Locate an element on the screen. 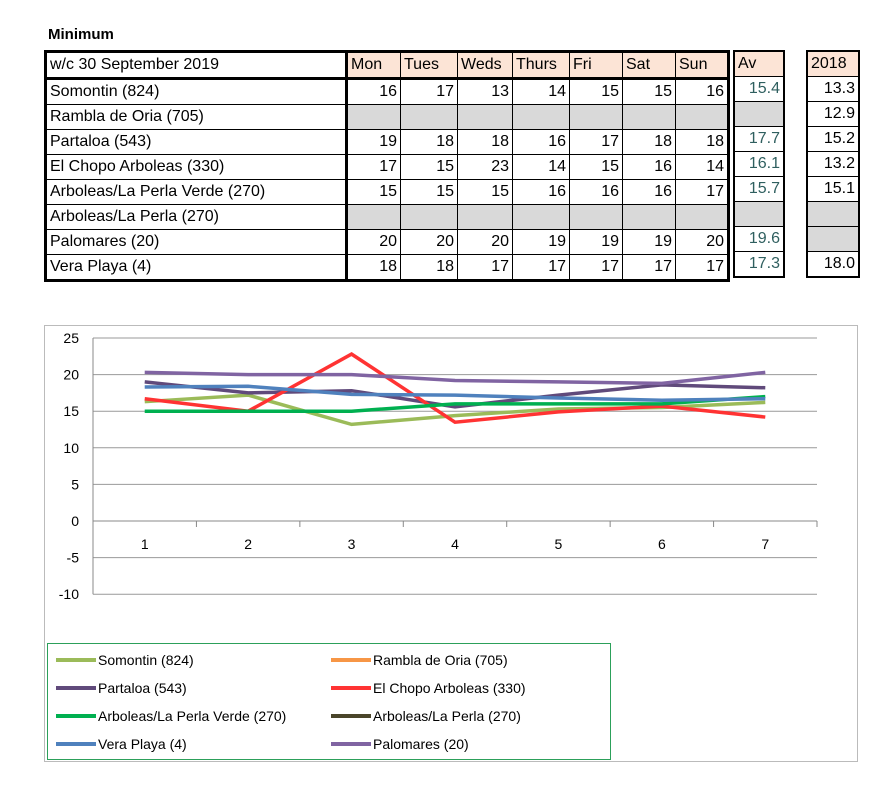 This screenshot has height=800, width=893. station-name: Vera Playa (4) is located at coordinates (196, 267).